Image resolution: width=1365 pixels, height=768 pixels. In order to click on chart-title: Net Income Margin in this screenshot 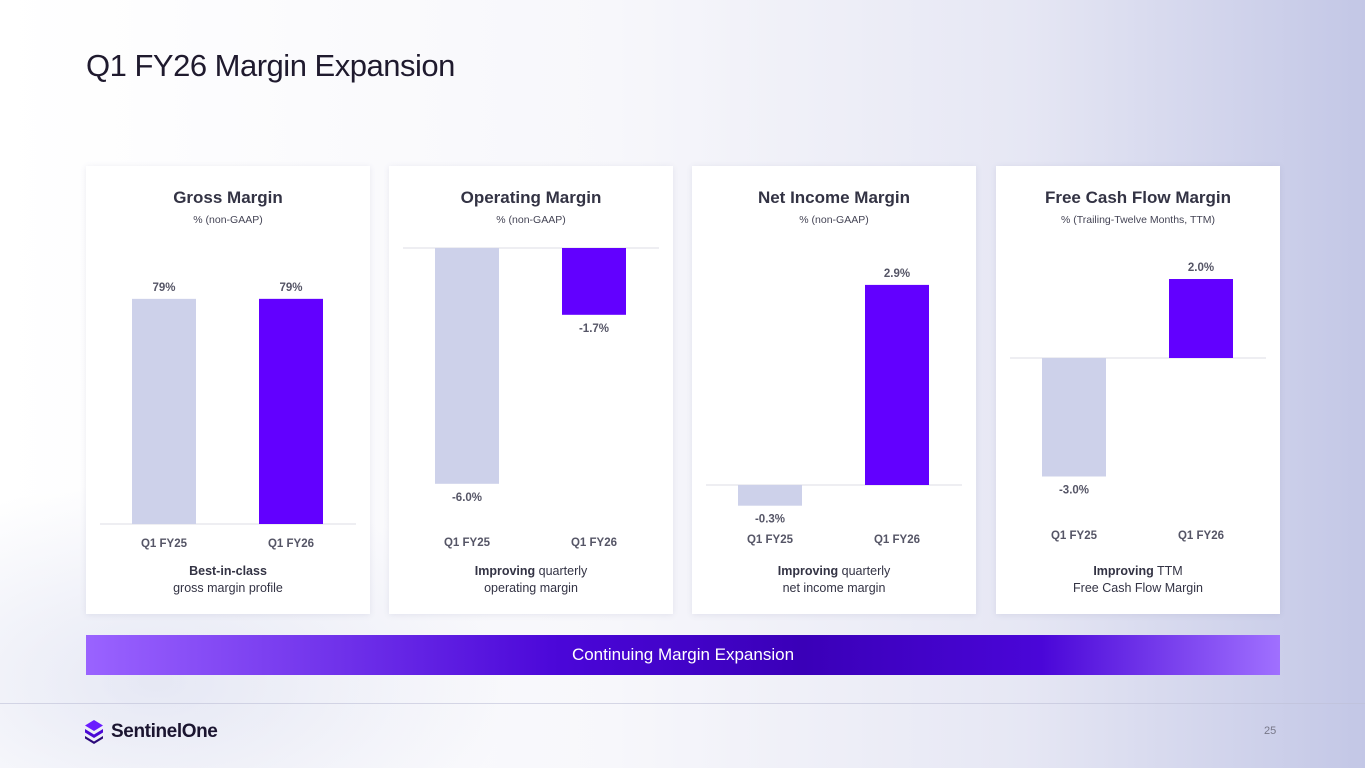, I will do `click(834, 197)`.